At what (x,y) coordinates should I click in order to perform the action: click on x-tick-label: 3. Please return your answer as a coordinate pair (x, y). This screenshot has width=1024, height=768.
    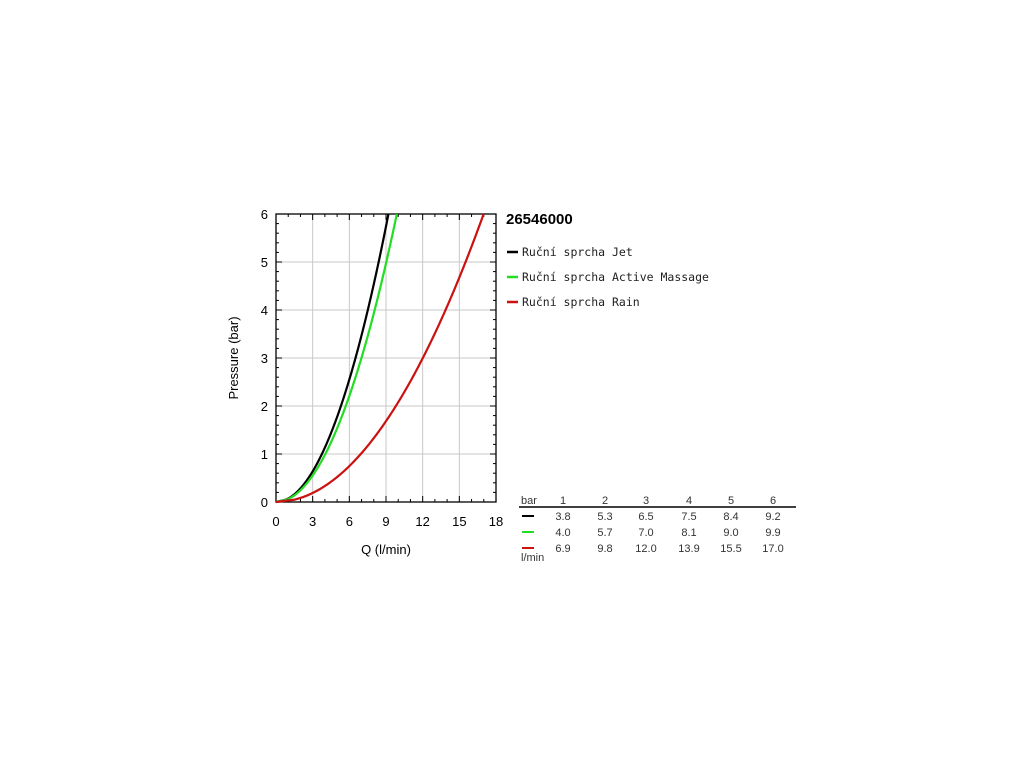
    Looking at the image, I should click on (312, 521).